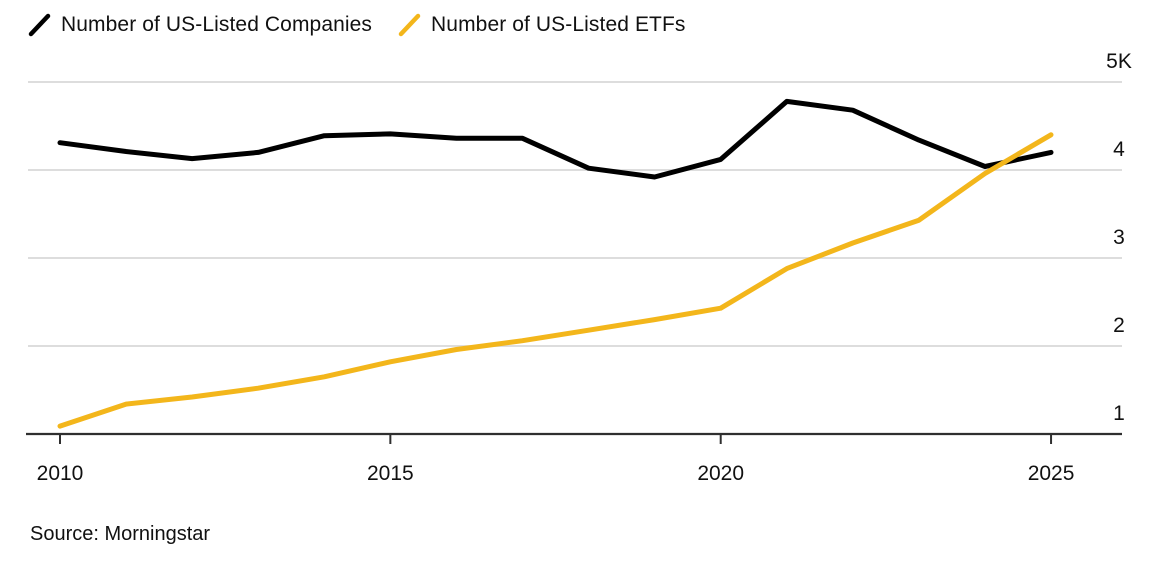  I want to click on source-caption: Source: Morningstar, so click(120, 534).